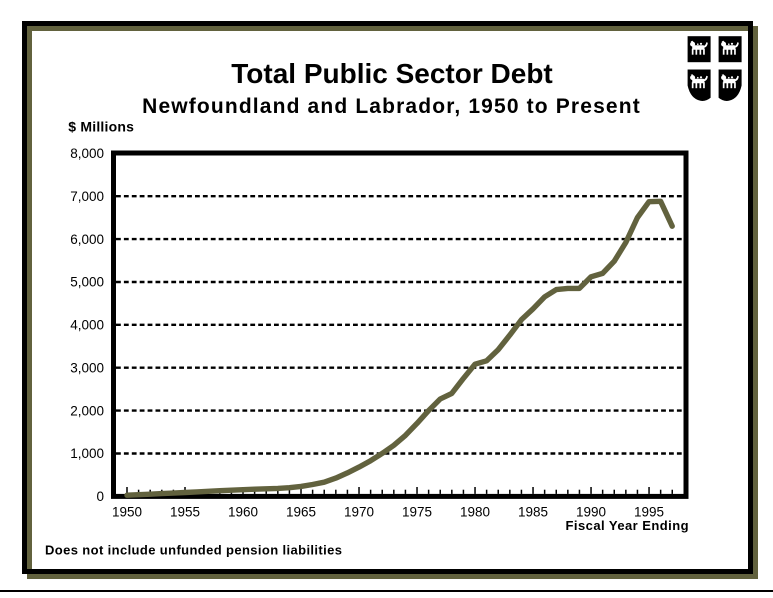 The height and width of the screenshot is (598, 773). What do you see at coordinates (392, 73) in the screenshot?
I see `svg-text: Total Public Sector Debt` at bounding box center [392, 73].